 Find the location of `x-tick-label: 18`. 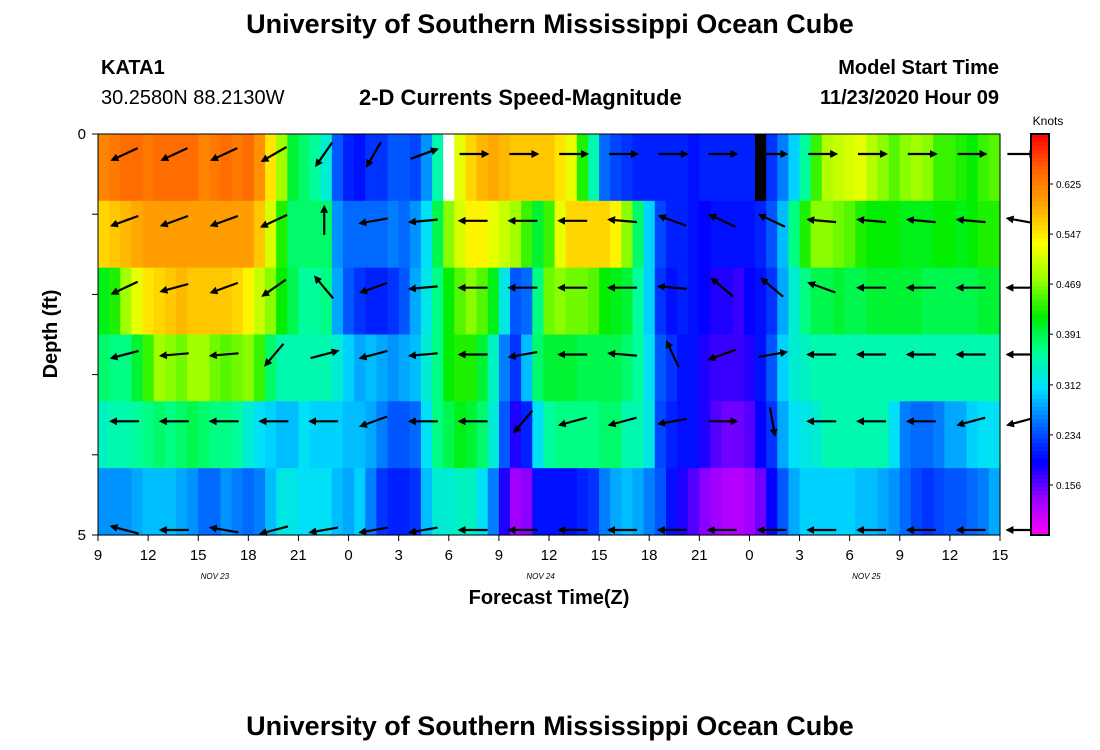

x-tick-label: 18 is located at coordinates (248, 555).